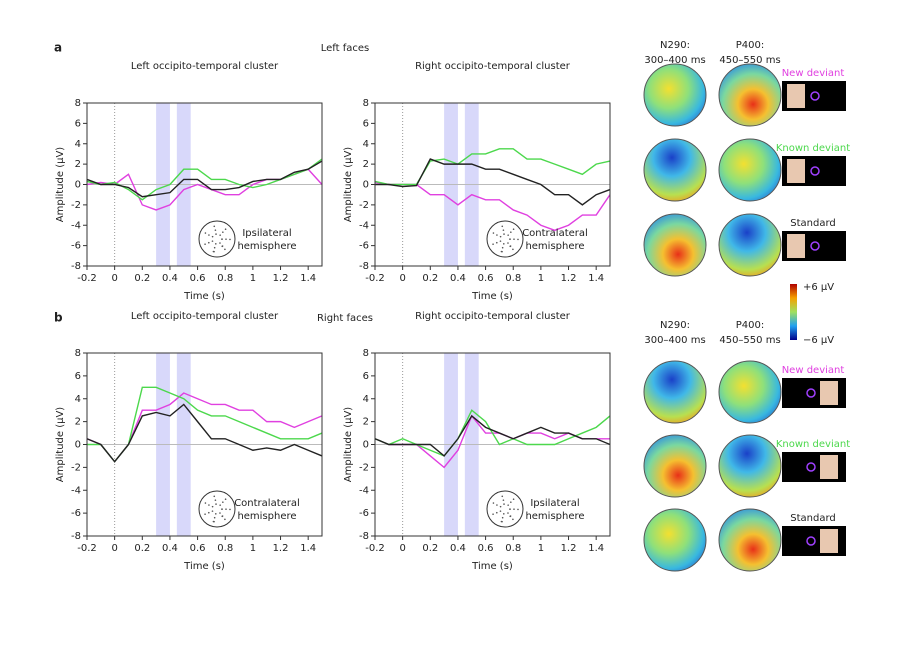  Describe the element at coordinates (76, 467) in the screenshot. I see `y-tick-label: -2` at that location.